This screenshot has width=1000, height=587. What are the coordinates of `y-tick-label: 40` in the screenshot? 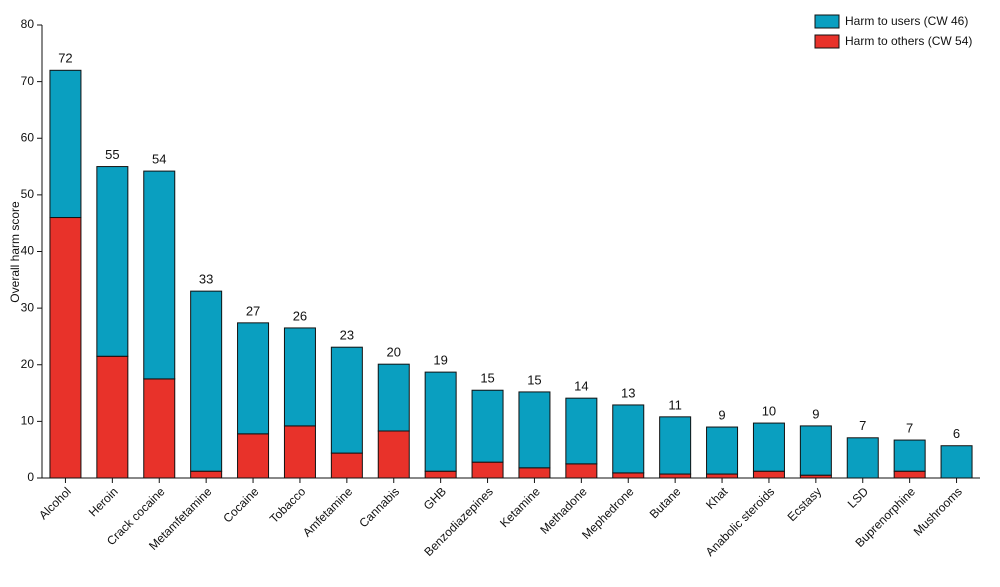 It's located at (28, 251).